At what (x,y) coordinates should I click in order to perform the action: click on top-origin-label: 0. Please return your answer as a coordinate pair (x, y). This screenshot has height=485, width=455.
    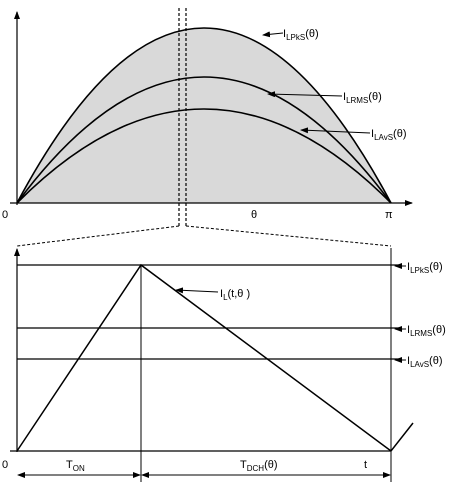
    Looking at the image, I should click on (5, 215).